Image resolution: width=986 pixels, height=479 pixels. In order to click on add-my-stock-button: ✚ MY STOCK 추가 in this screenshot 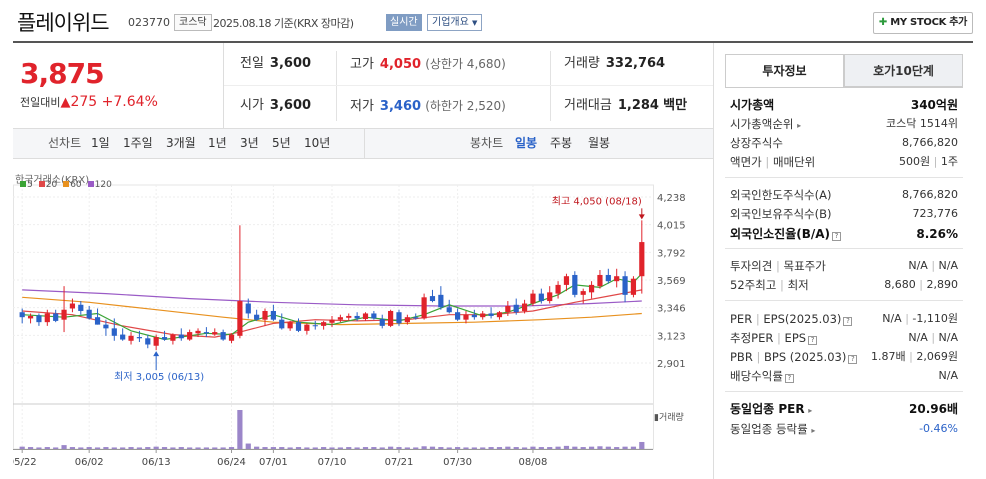, I will do `click(923, 23)`.